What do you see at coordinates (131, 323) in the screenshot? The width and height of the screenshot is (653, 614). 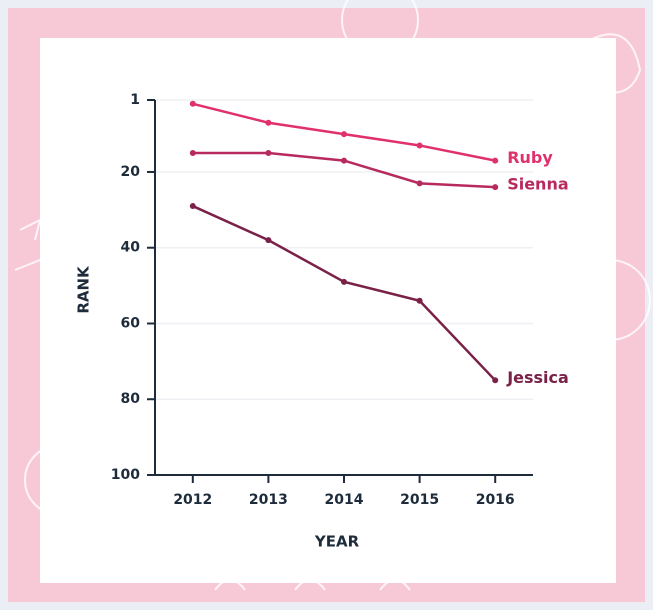 I see `y-tick-label: 60` at bounding box center [131, 323].